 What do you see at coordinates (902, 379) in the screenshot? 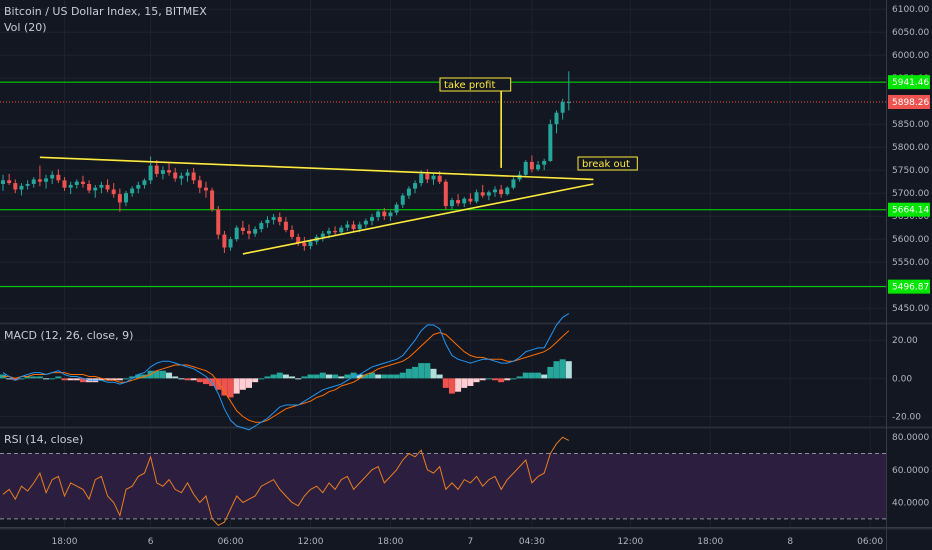
I see `macd-axis-tick: 0.00` at bounding box center [902, 379].